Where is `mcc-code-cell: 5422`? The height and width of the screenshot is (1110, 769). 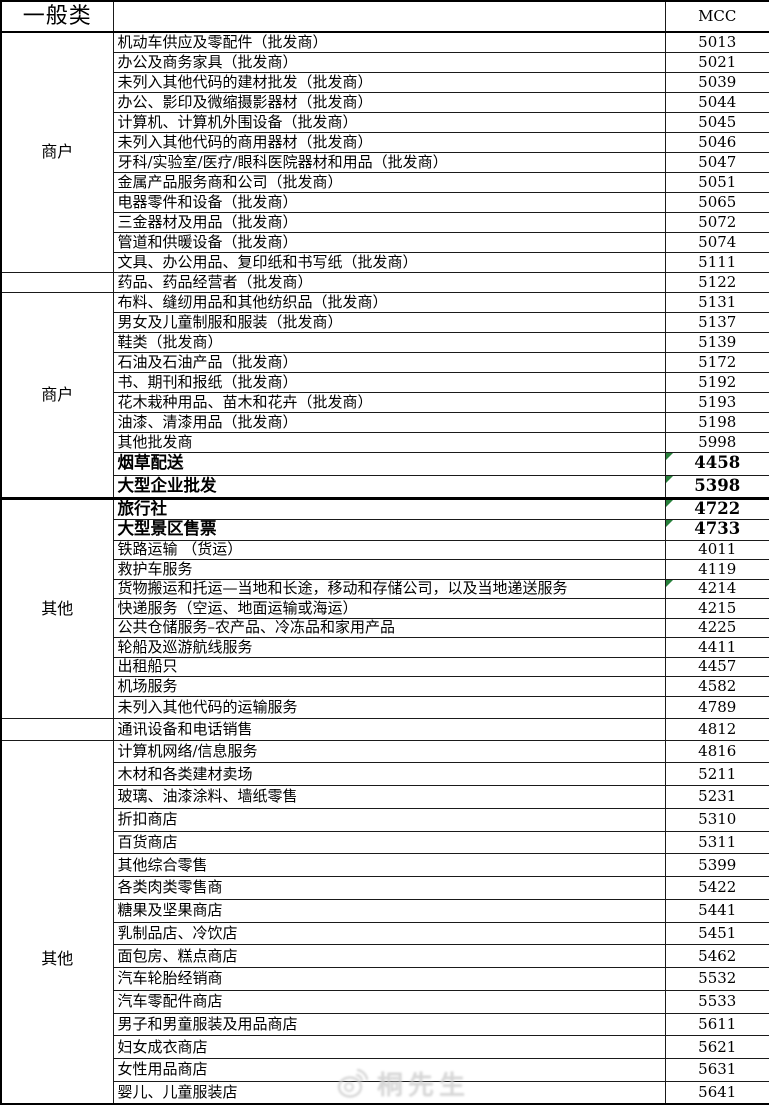 mcc-code-cell: 5422 is located at coordinates (716, 888).